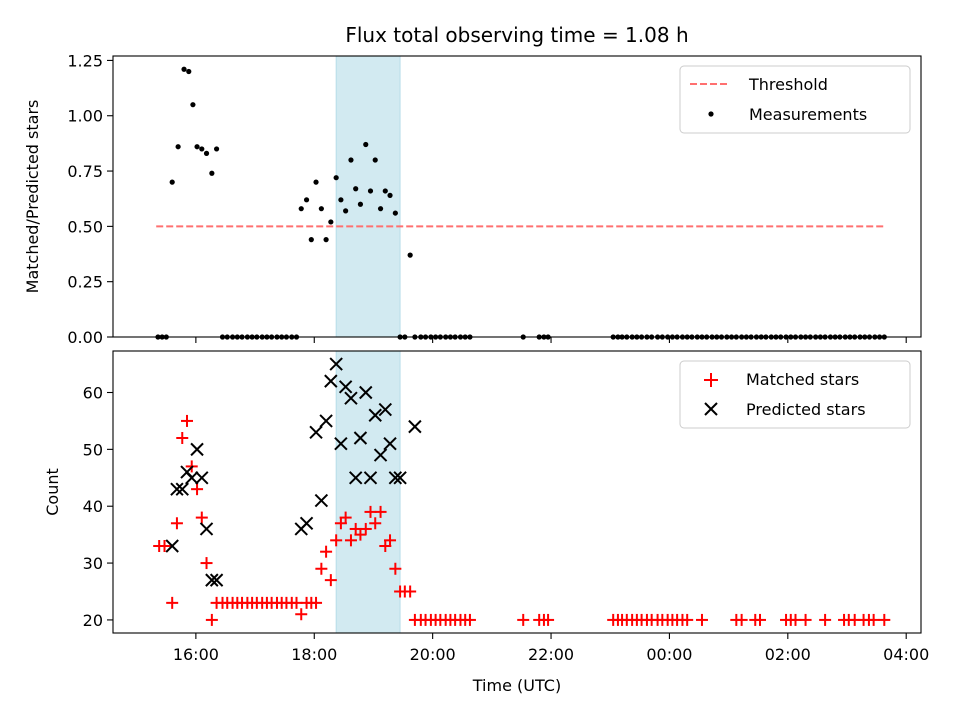 The width and height of the screenshot is (960, 720). What do you see at coordinates (516, 35) in the screenshot?
I see `chart-title: Flux total observing time = 1.08 h` at bounding box center [516, 35].